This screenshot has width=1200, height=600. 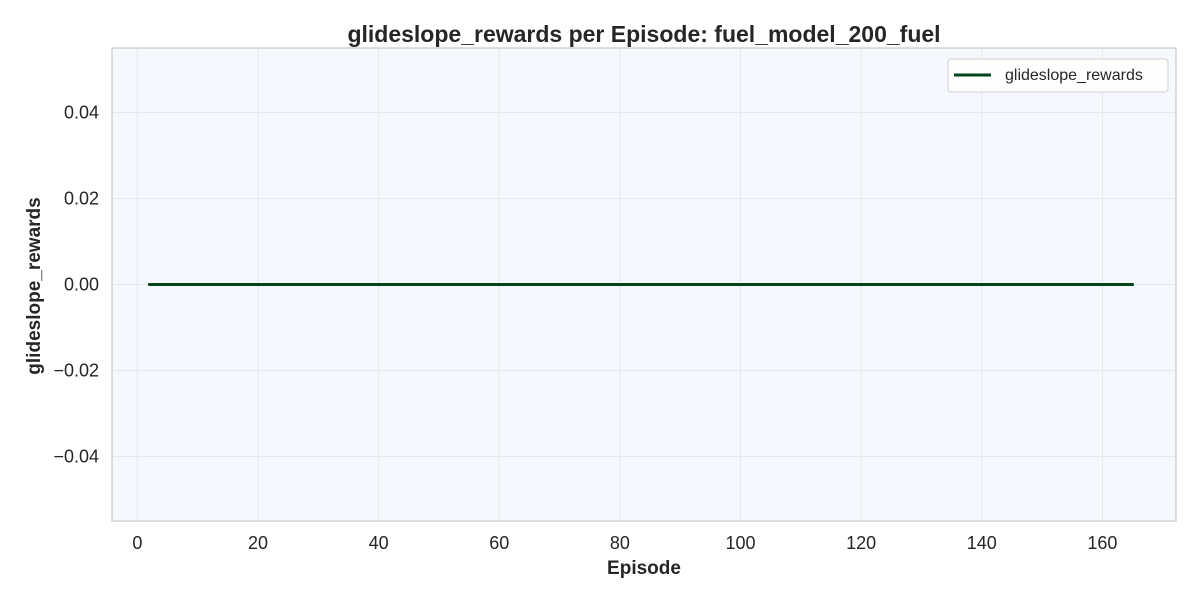 I want to click on y-axis-label: glideslope_rewards, so click(x=34, y=285).